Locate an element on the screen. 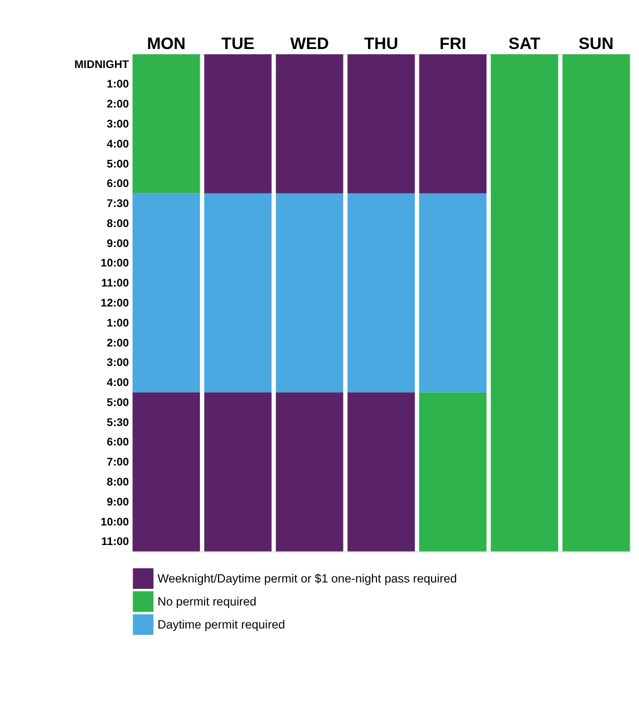 Image resolution: width=639 pixels, height=704 pixels. text: 7:30 is located at coordinates (117, 204).